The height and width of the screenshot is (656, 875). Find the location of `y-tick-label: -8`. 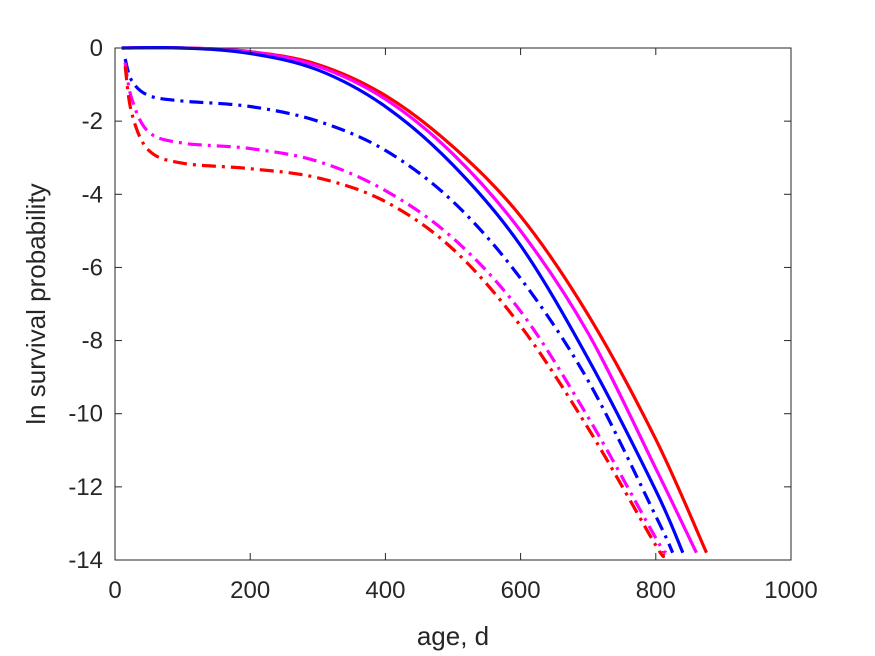

y-tick-label: -8 is located at coordinates (92, 341).